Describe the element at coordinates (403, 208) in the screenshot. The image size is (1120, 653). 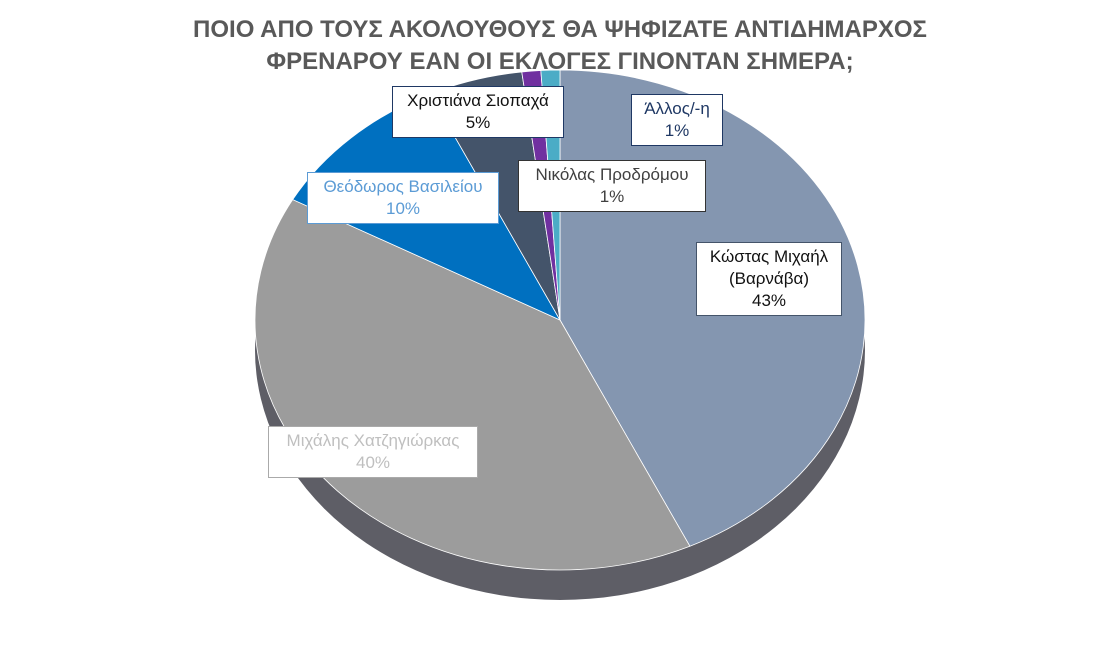
I see `label-value: 10%` at that location.